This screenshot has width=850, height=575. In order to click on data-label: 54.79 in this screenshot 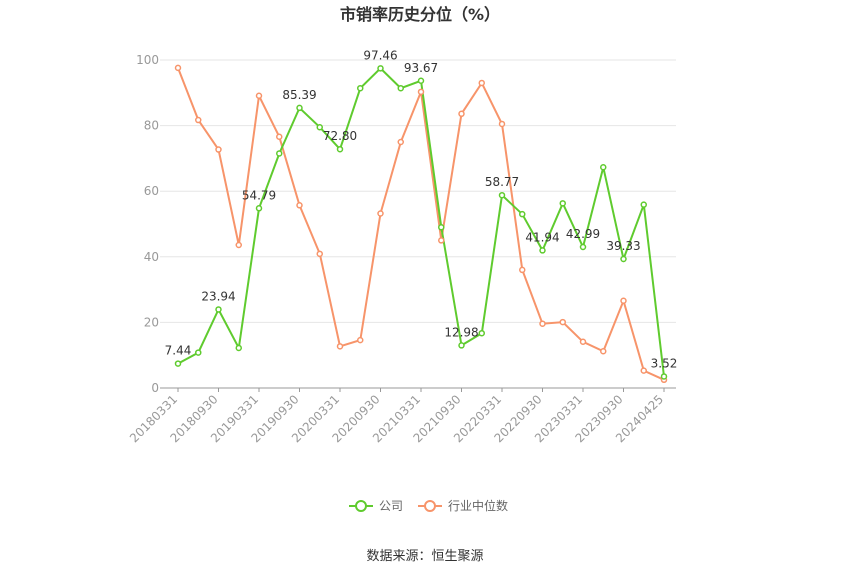, I will do `click(259, 195)`.